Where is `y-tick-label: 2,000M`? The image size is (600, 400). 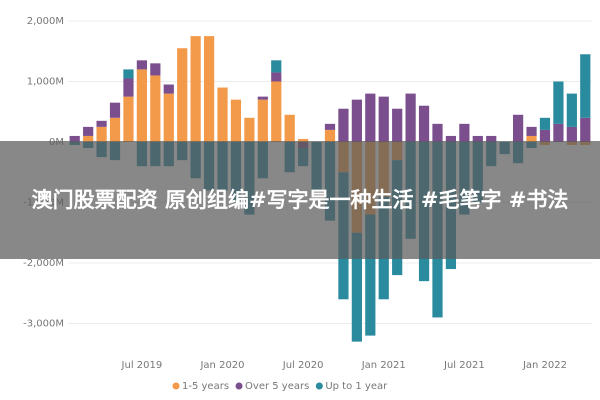 y-tick-label: 2,000M is located at coordinates (45, 21).